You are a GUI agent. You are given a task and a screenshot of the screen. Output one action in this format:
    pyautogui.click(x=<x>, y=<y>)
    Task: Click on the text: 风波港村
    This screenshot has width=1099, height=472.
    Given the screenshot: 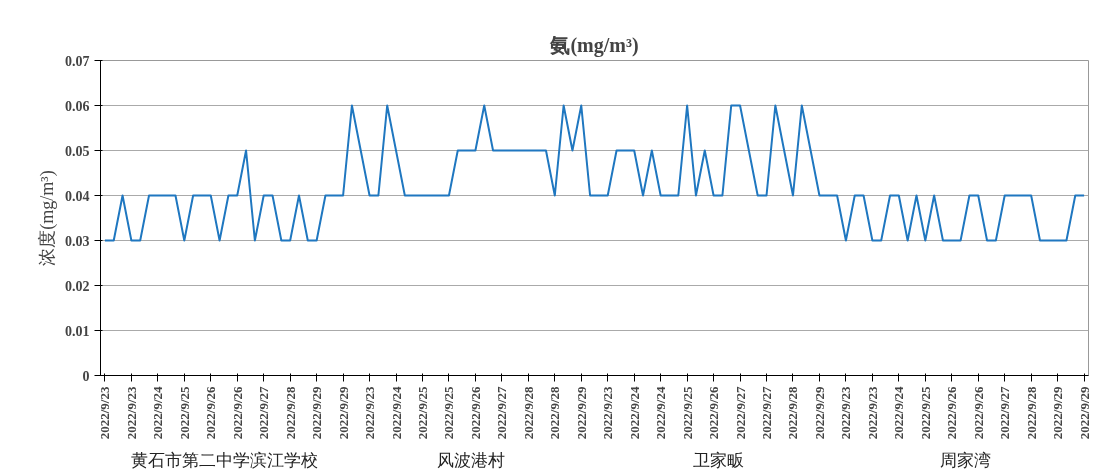 What is the action you would take?
    pyautogui.click(x=471, y=460)
    